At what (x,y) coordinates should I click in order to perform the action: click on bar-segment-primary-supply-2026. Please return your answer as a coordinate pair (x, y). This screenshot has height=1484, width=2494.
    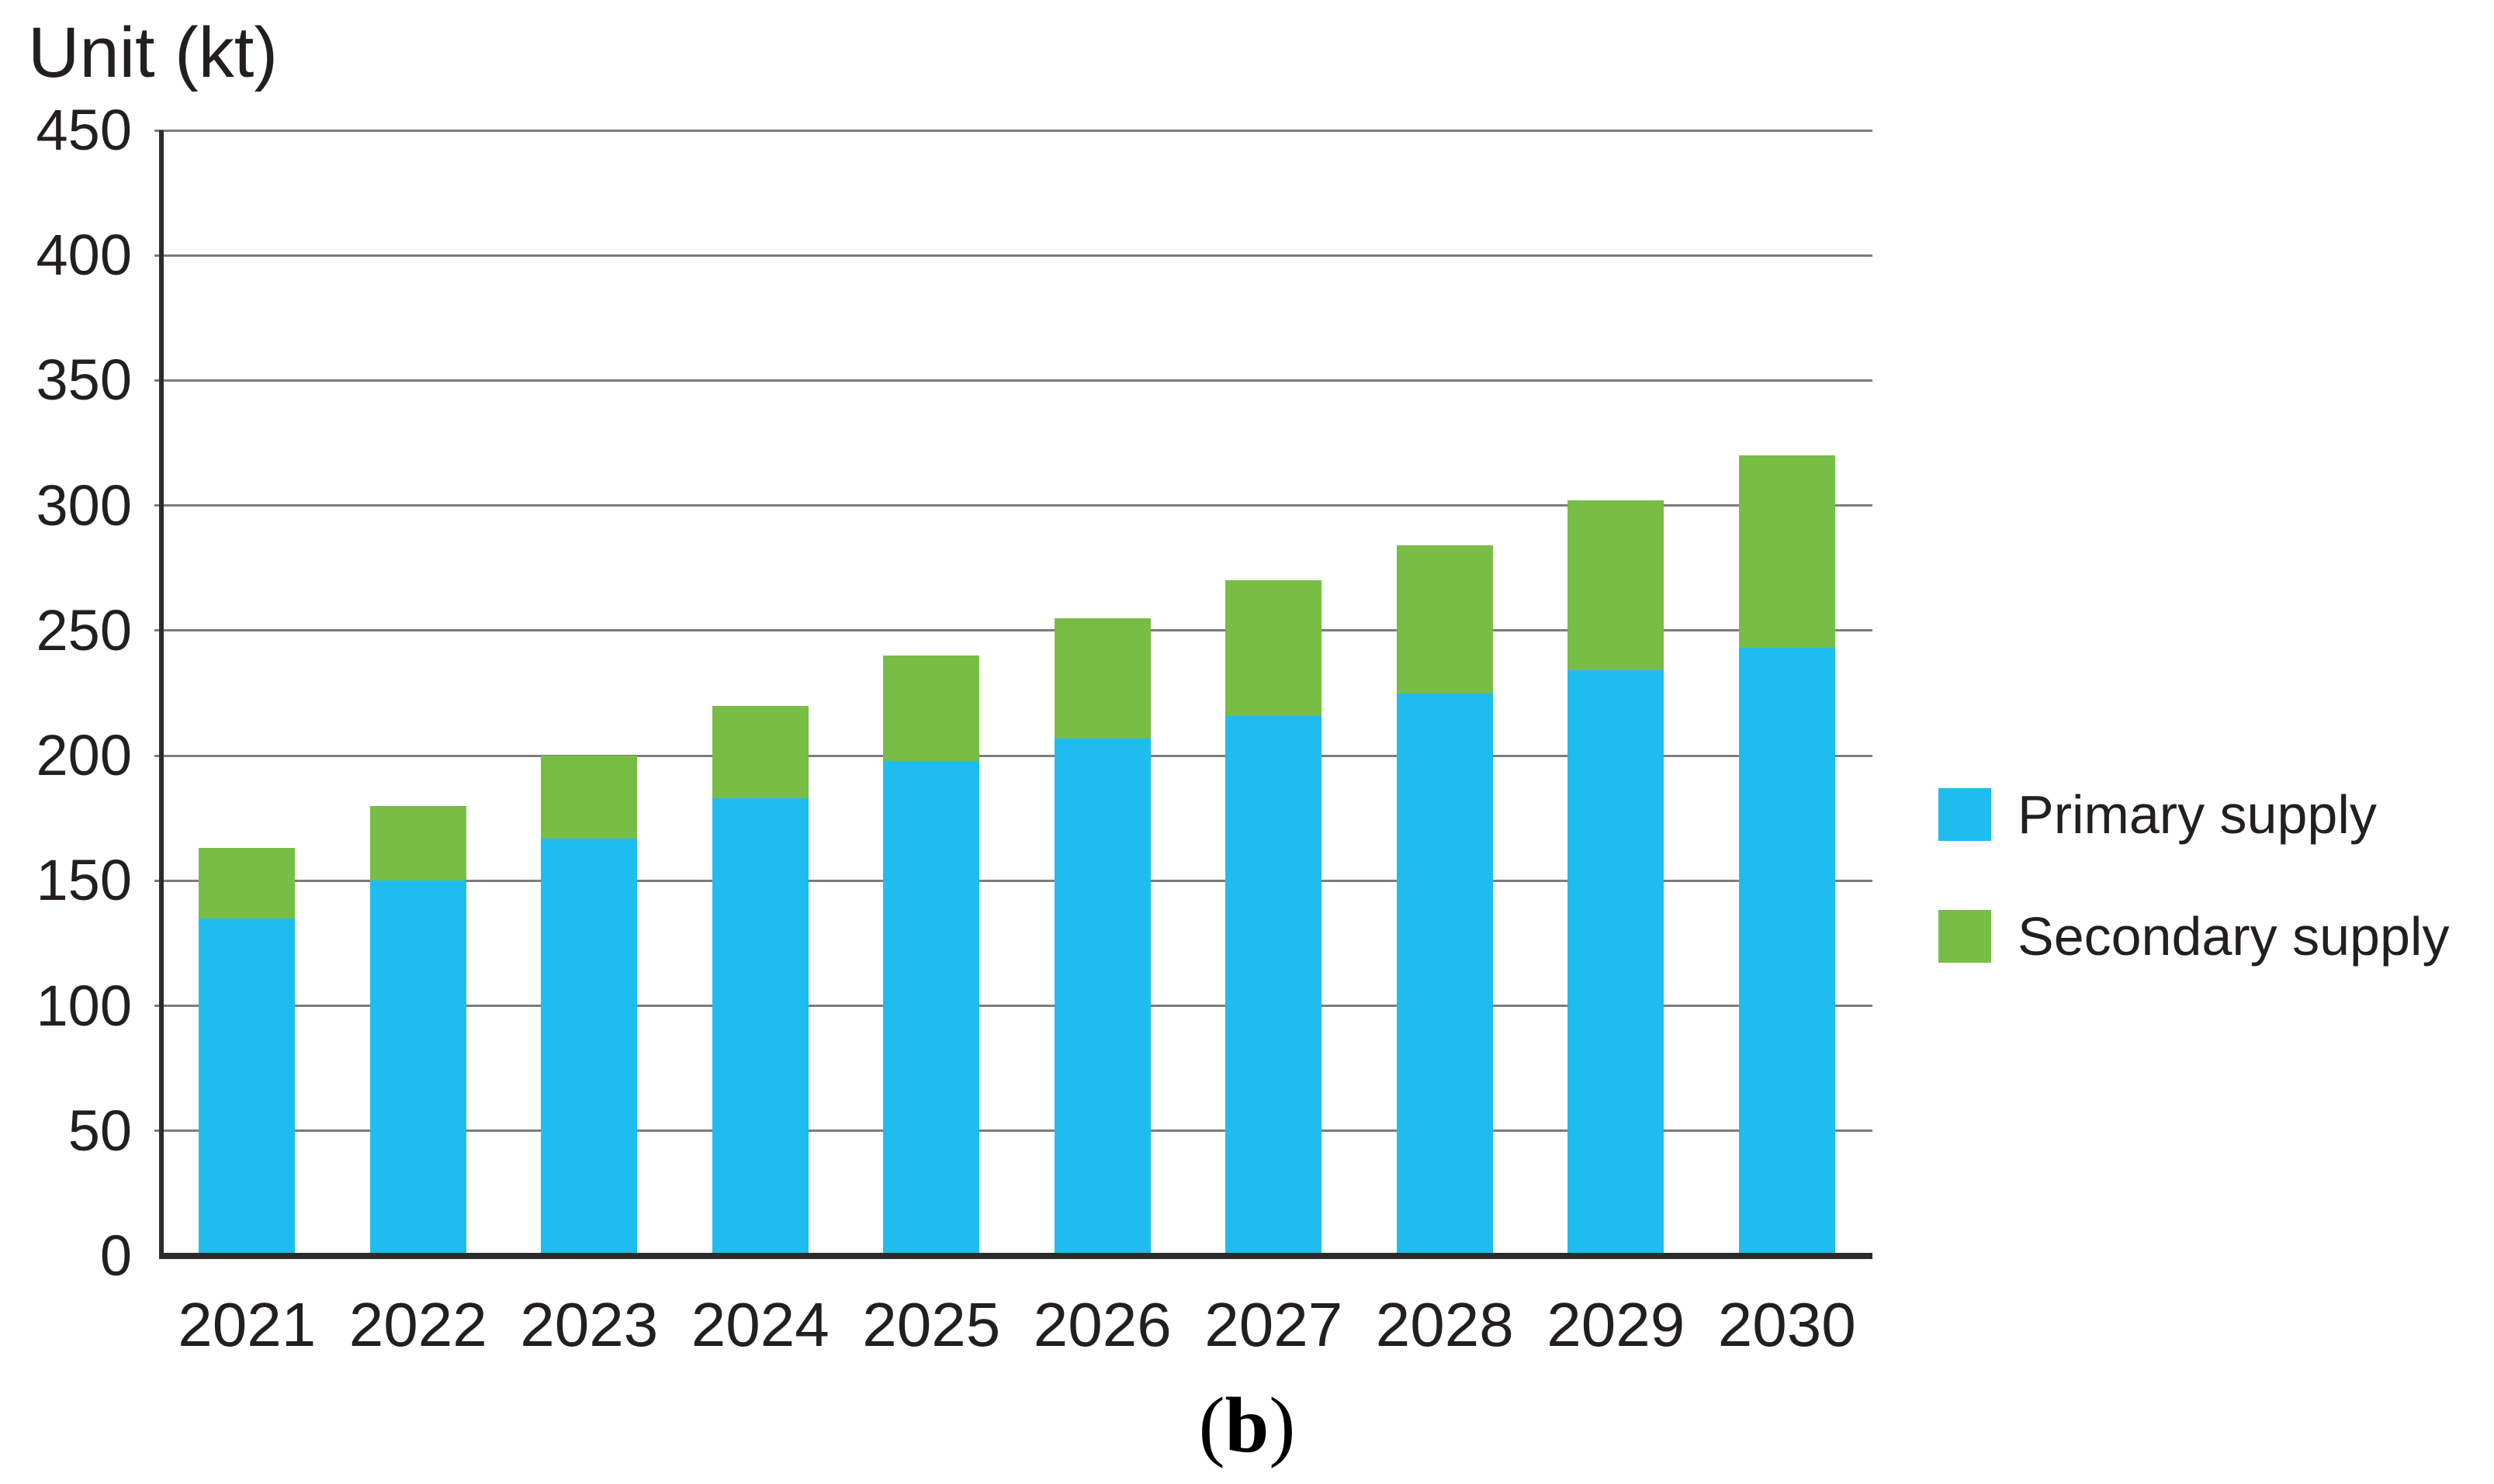
    Looking at the image, I should click on (1103, 997).